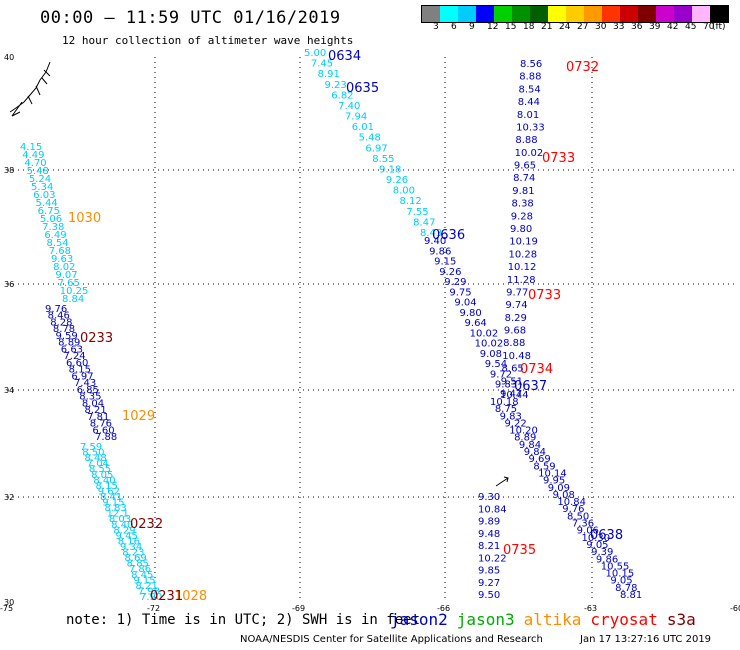 This screenshot has width=740, height=650. I want to click on legend-item-s3a: s3a, so click(681, 619).